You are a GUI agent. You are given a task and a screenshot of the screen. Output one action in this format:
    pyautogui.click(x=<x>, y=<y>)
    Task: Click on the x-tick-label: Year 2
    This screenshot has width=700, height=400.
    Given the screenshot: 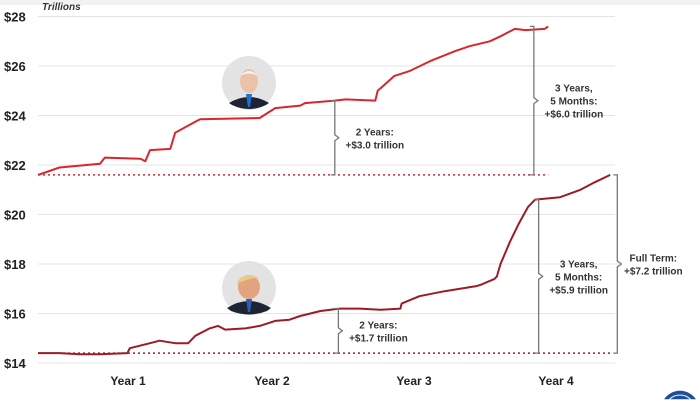 What is the action you would take?
    pyautogui.click(x=272, y=381)
    